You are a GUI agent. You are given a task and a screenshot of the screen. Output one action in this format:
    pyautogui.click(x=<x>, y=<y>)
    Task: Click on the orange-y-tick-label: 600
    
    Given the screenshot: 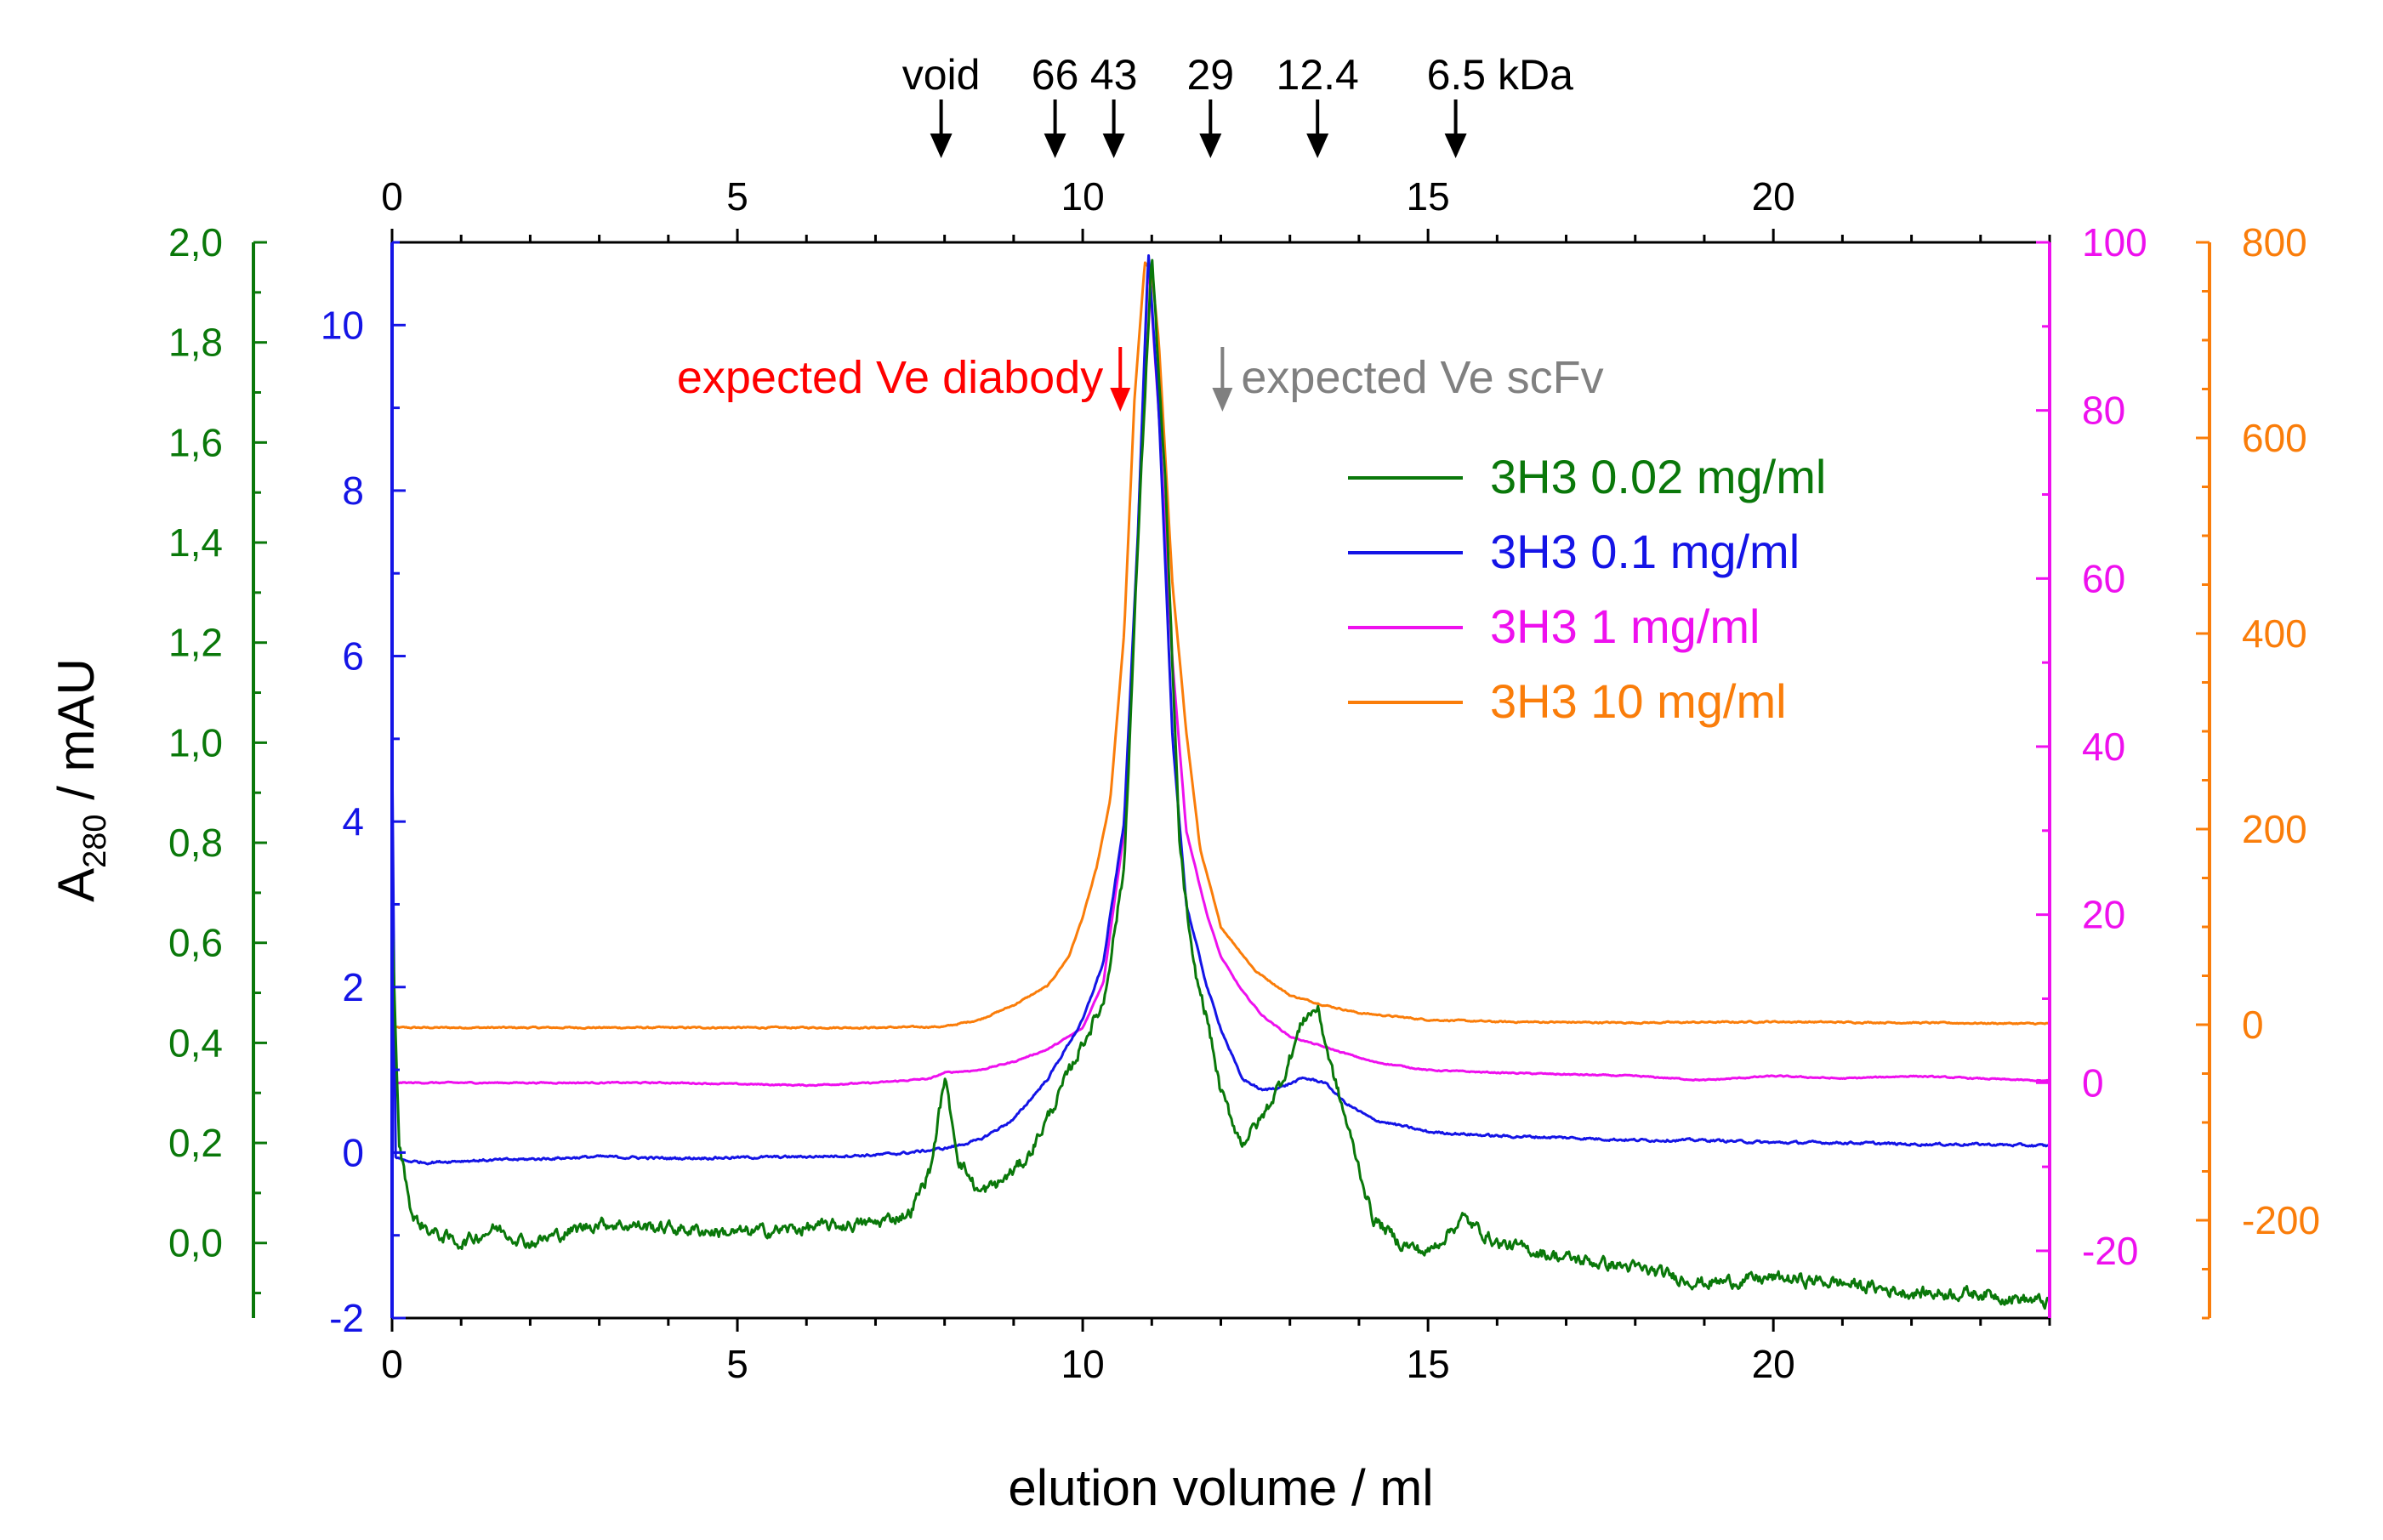 What is the action you would take?
    pyautogui.click(x=2275, y=438)
    